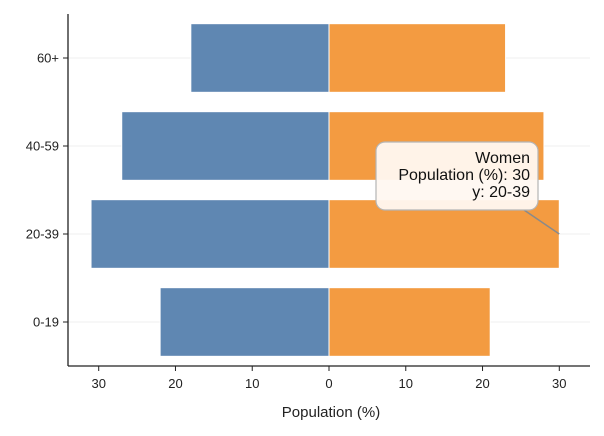 The height and width of the screenshot is (436, 604). I want to click on y-tick-label-20-39: 20-39, so click(42, 234).